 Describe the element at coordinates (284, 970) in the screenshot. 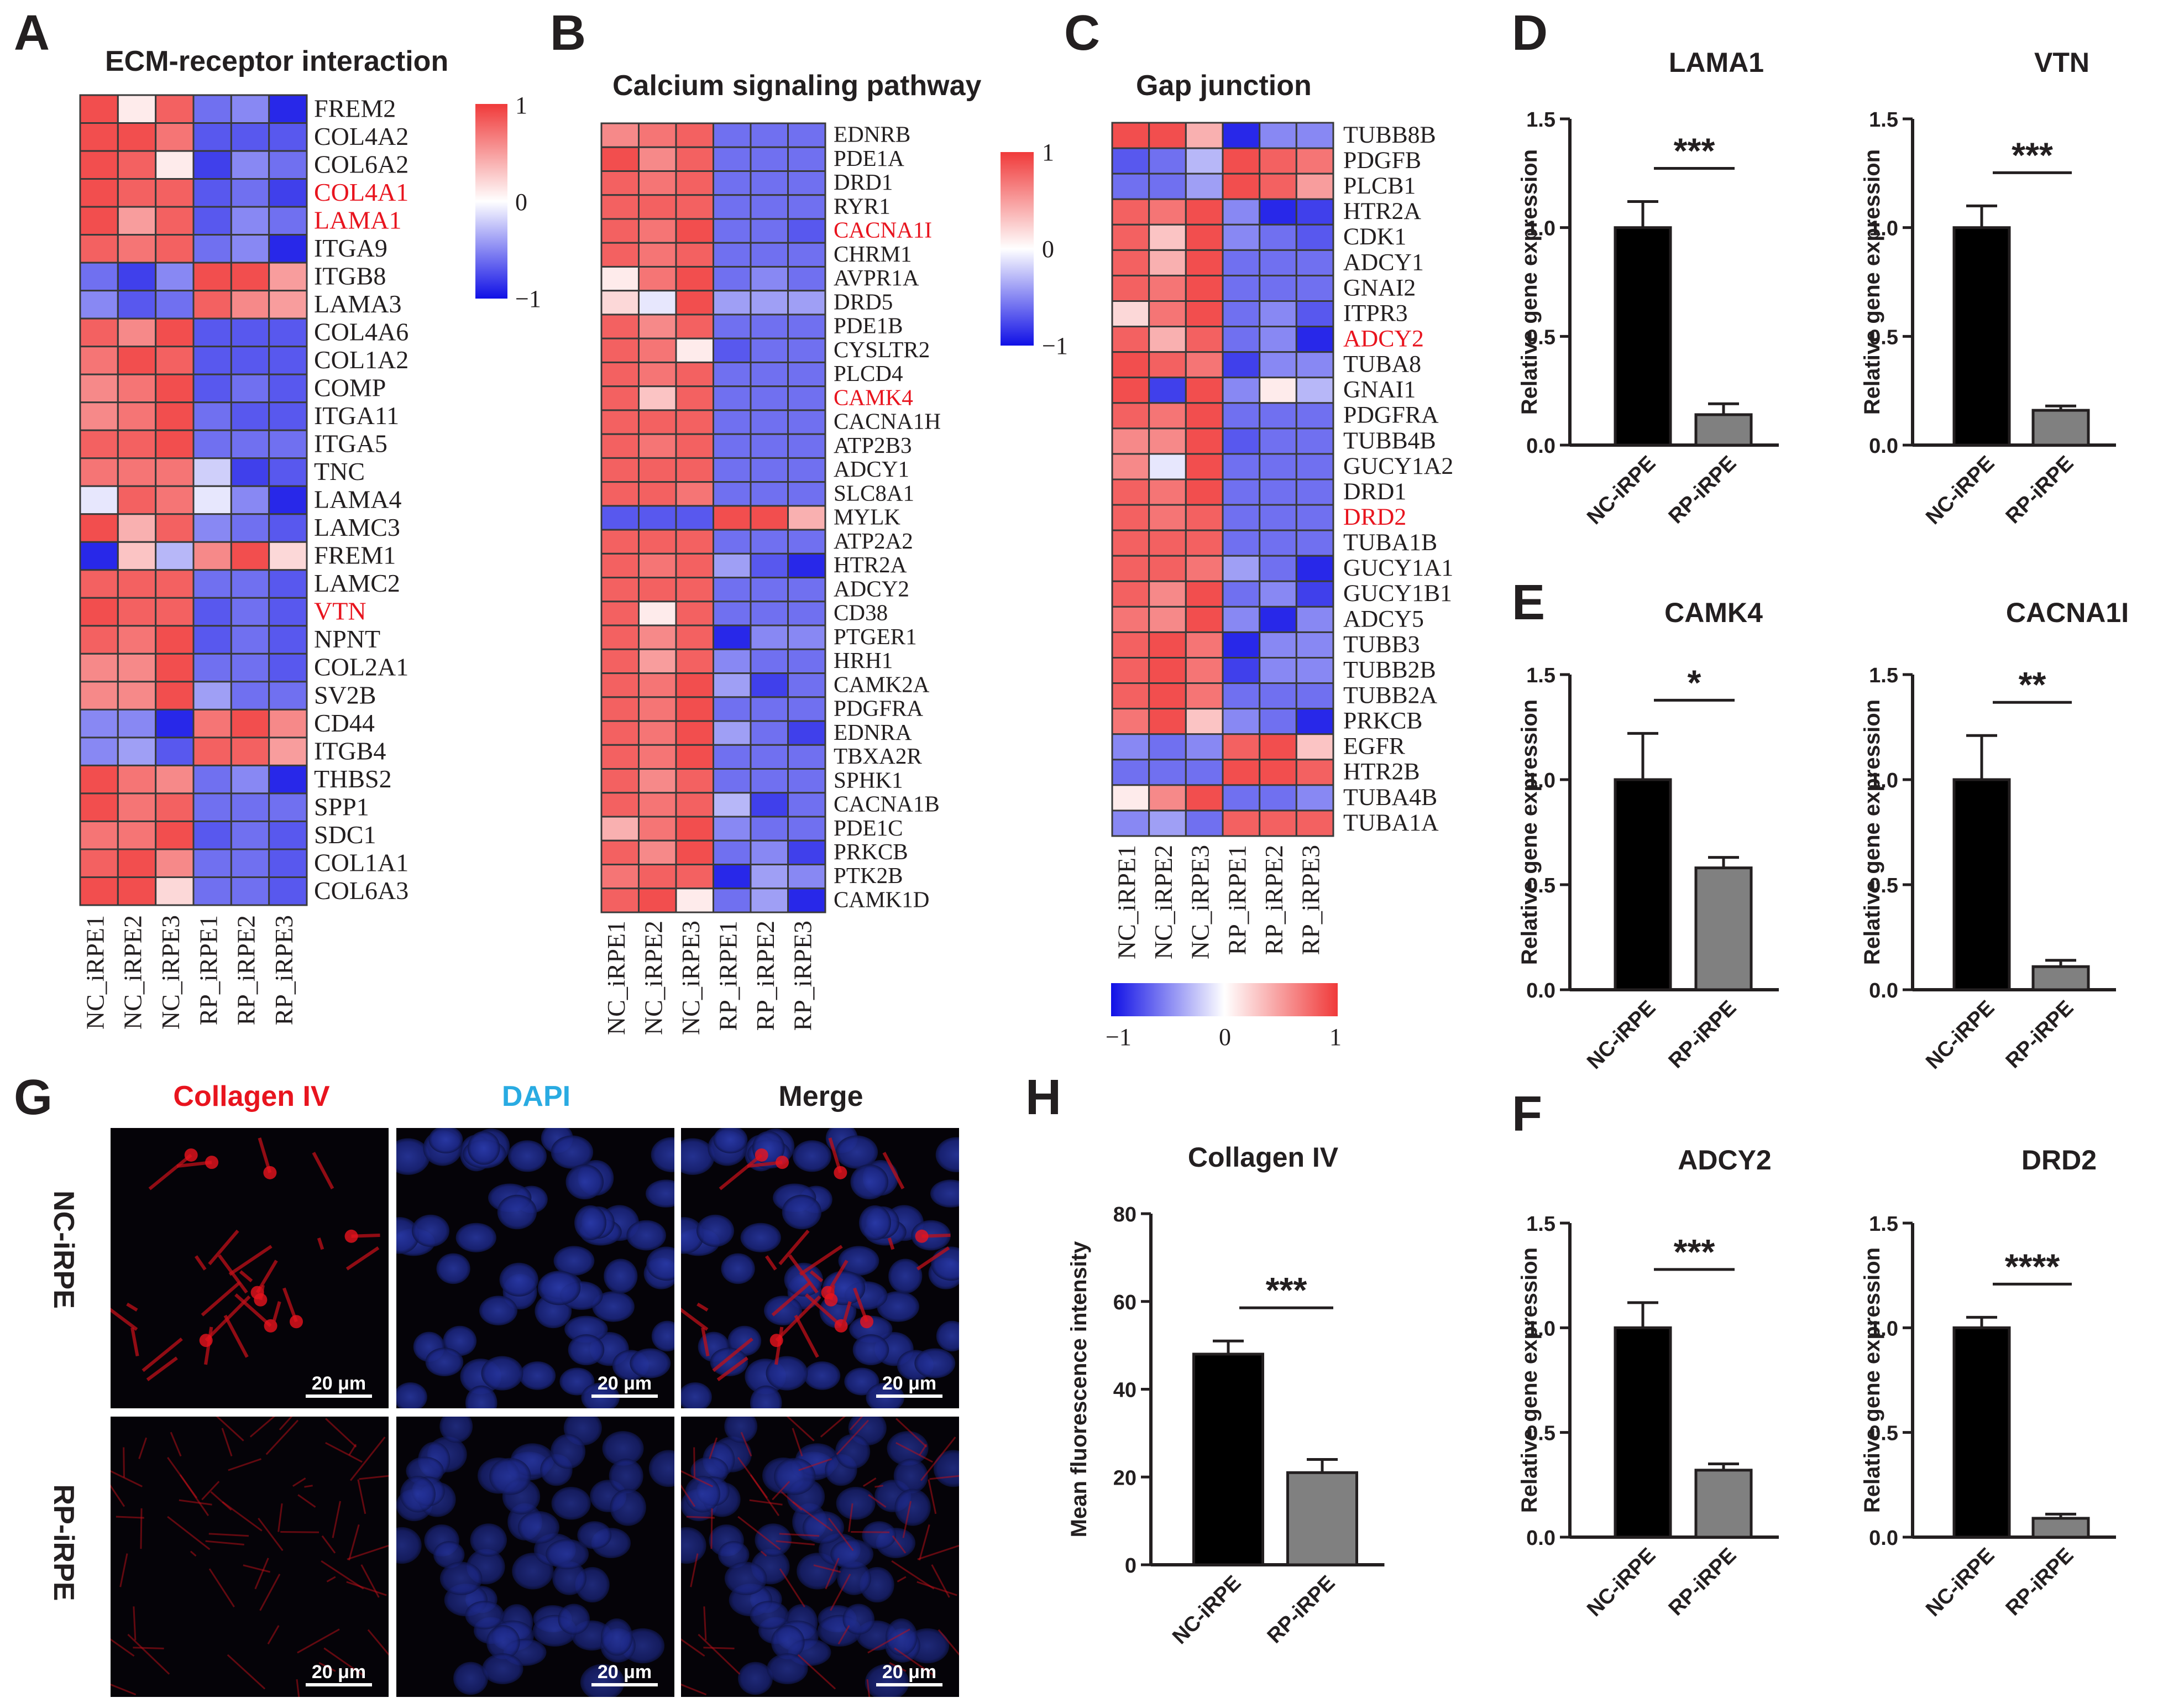

I see `sample-label: RP_iRPE3` at that location.